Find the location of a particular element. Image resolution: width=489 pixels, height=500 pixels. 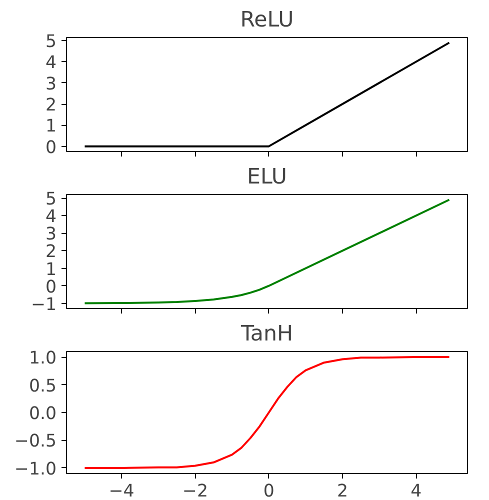

y-tick-label: −1 is located at coordinates (43, 304).